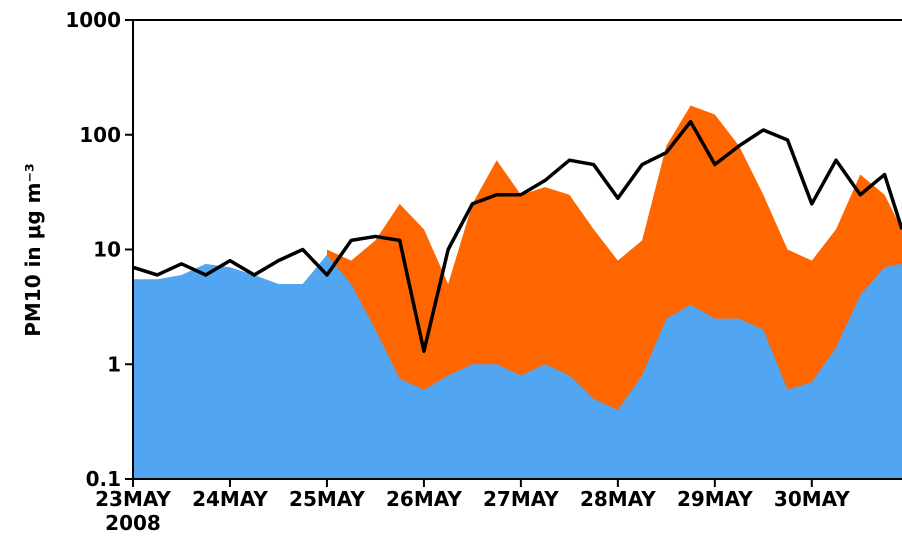  Describe the element at coordinates (103, 479) in the screenshot. I see `y-tick-label: 0.1` at that location.